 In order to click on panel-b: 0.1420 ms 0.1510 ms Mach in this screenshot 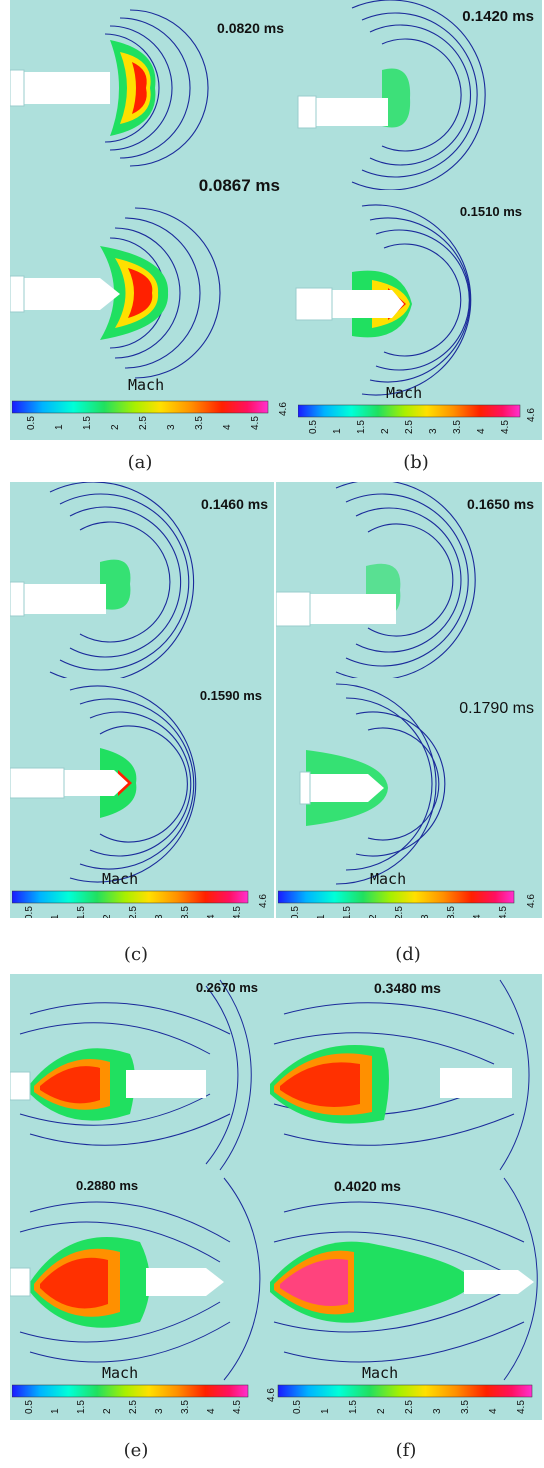, I will do `click(417, 220)`.